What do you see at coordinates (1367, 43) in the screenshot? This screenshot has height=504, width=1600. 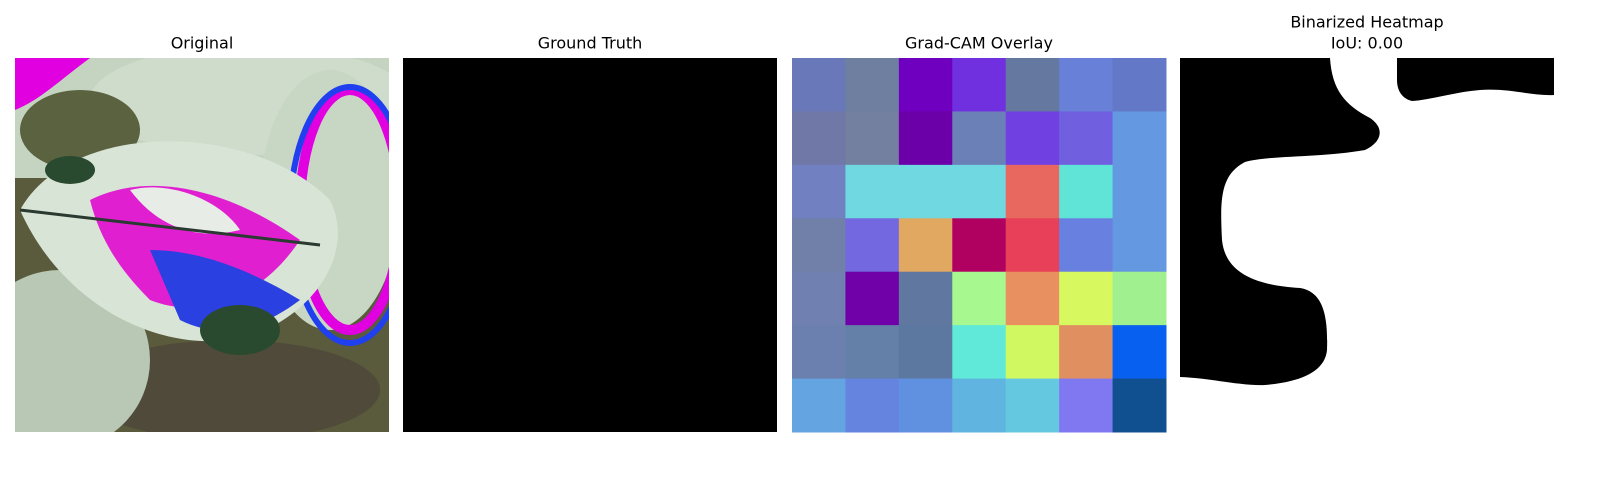 I see `panel-subtitle: IoU: 0.00` at bounding box center [1367, 43].